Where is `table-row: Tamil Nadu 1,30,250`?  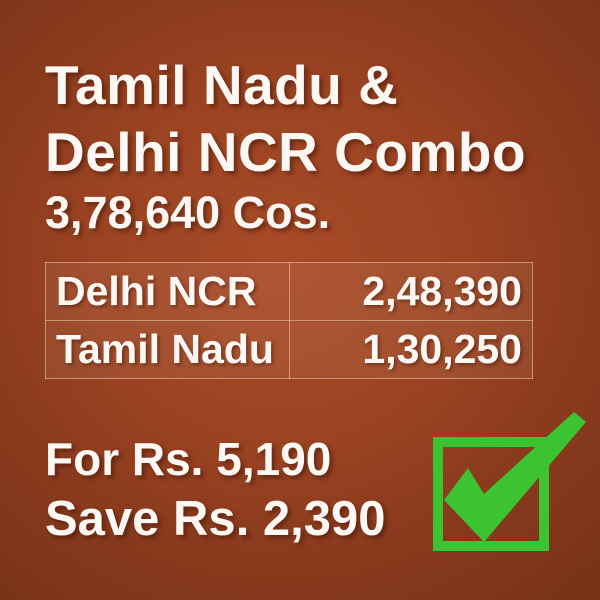
table-row: Tamil Nadu 1,30,250 is located at coordinates (289, 349).